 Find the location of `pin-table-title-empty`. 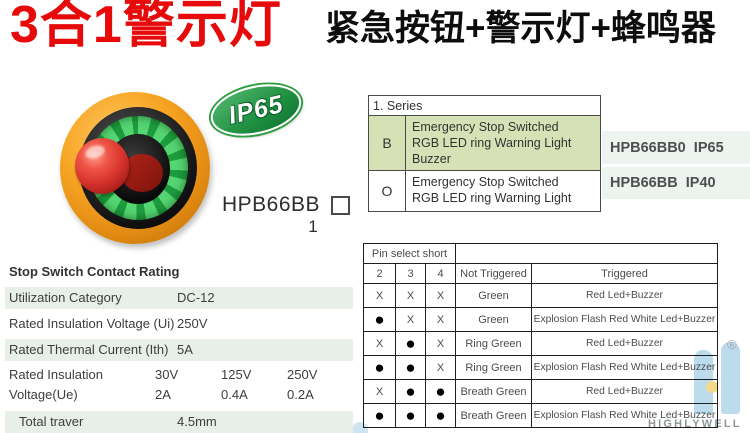

pin-table-title-empty is located at coordinates (586, 253).